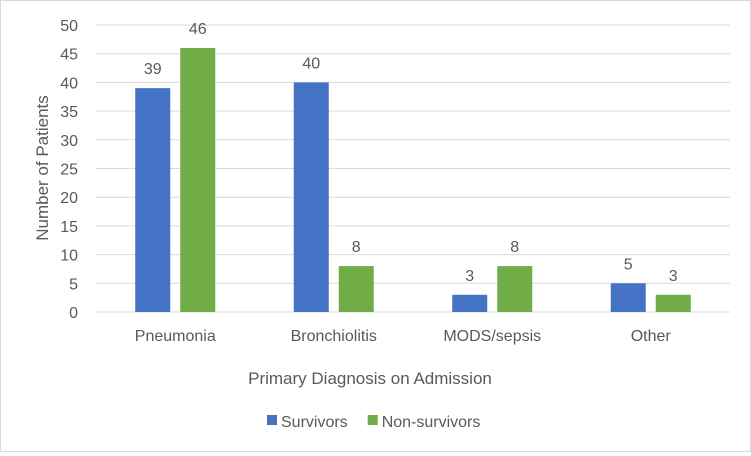 The height and width of the screenshot is (456, 751). I want to click on y-tick-label: 25, so click(69, 170).